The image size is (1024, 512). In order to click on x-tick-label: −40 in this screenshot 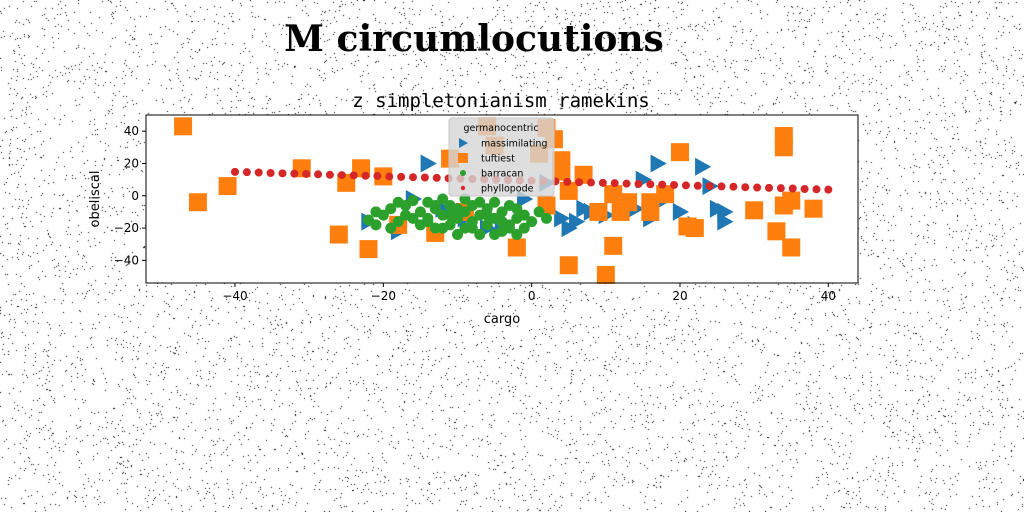, I will do `click(234, 296)`.